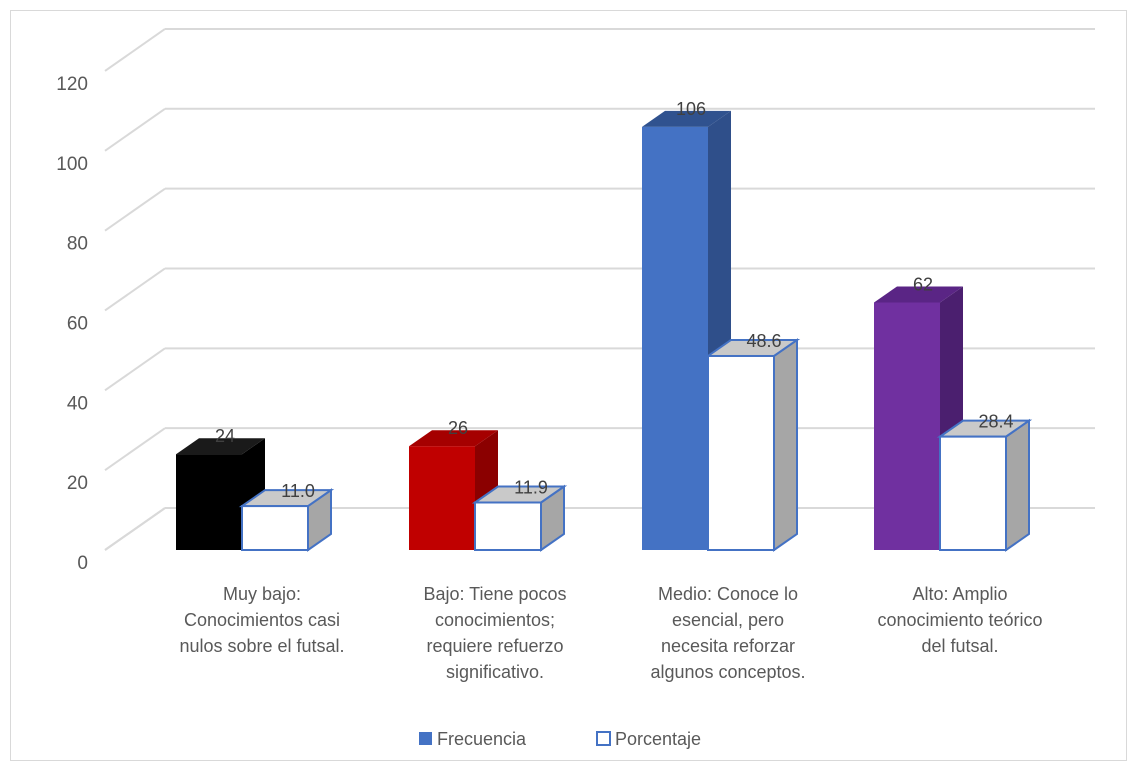 The width and height of the screenshot is (1137, 771). Describe the element at coordinates (482, 739) in the screenshot. I see `legend-label-frecuencia: Frecuencia` at that location.